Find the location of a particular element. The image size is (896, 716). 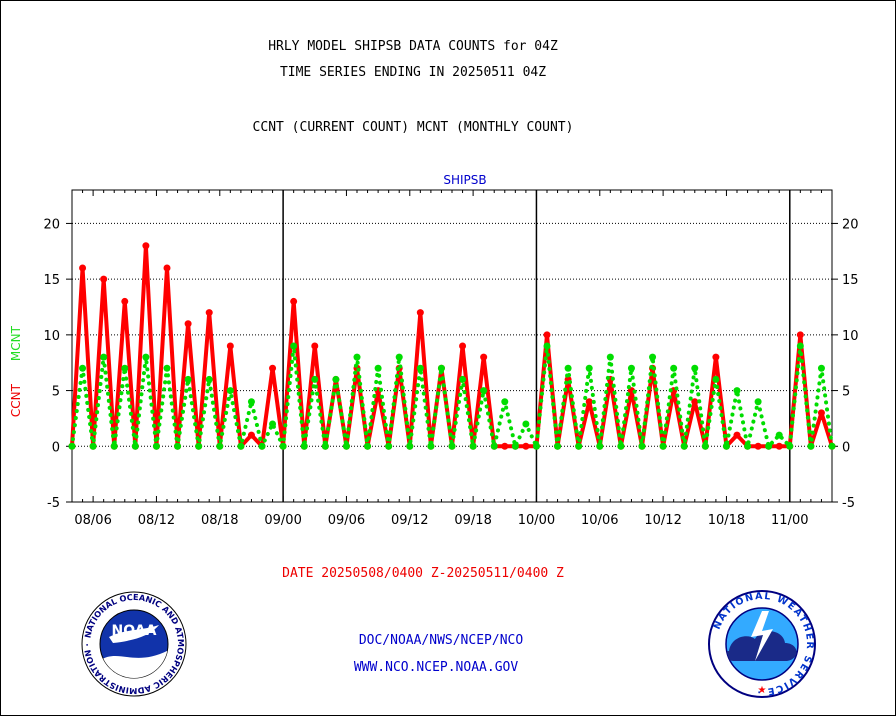

y-axis-label-ccnt: CCNT is located at coordinates (16, 400).